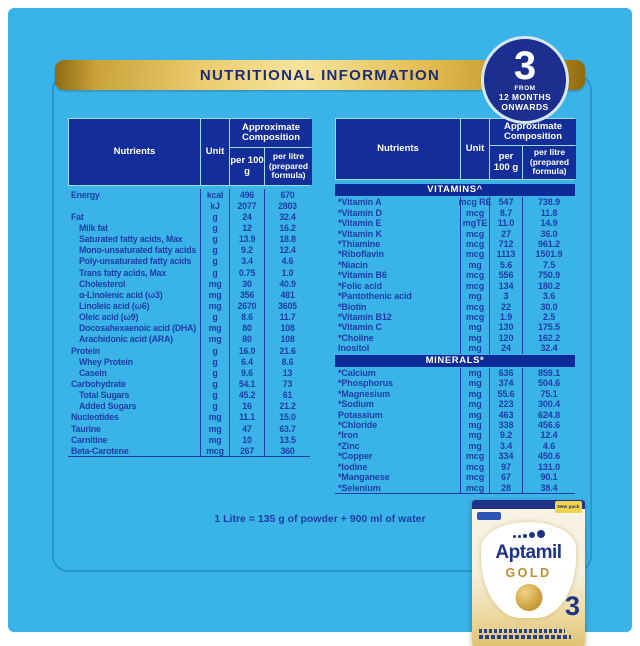 The width and height of the screenshot is (640, 646). I want to click on table-row: Whey Protein g 6.4 8.6, so click(189, 362).